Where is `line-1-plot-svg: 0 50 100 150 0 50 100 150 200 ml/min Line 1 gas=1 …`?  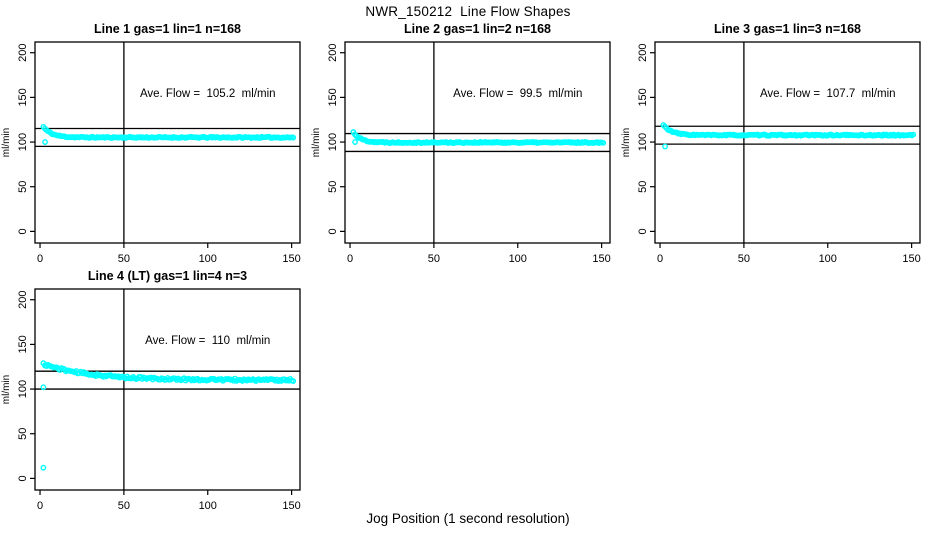
line-1-plot-svg: 0 50 100 150 0 50 100 150 200 ml/min Line 1 gas=1 … is located at coordinates (151, 143).